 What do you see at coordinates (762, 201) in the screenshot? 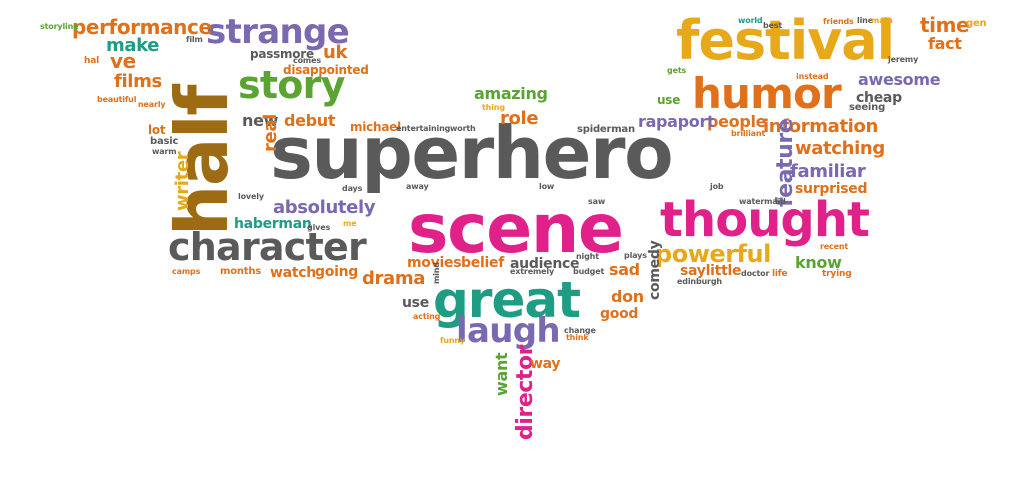
I see `word-watermaid: watermaid` at bounding box center [762, 201].